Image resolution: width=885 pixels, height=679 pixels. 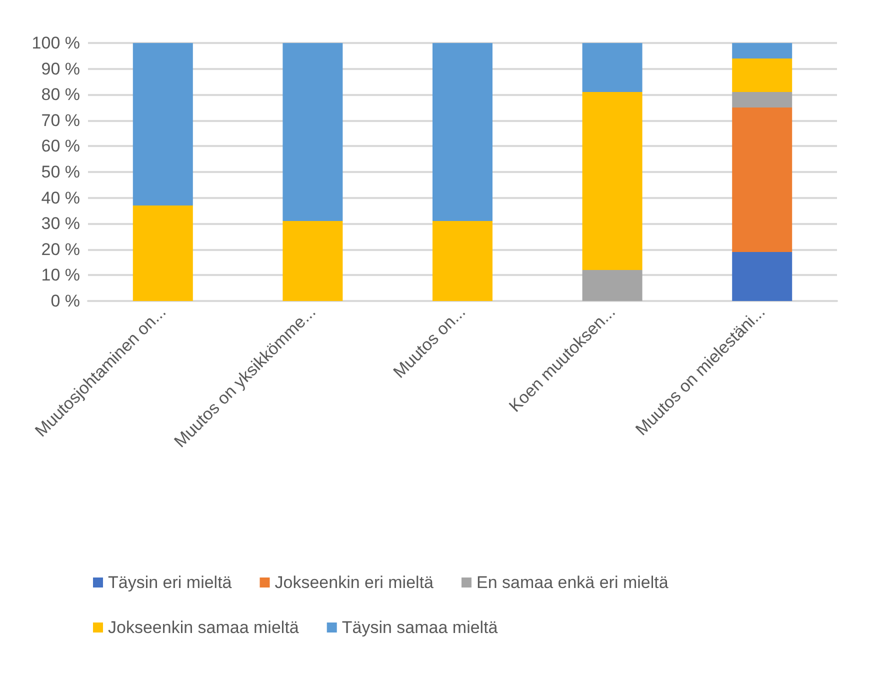 I want to click on y-tick-label: 80 %, so click(x=60, y=94).